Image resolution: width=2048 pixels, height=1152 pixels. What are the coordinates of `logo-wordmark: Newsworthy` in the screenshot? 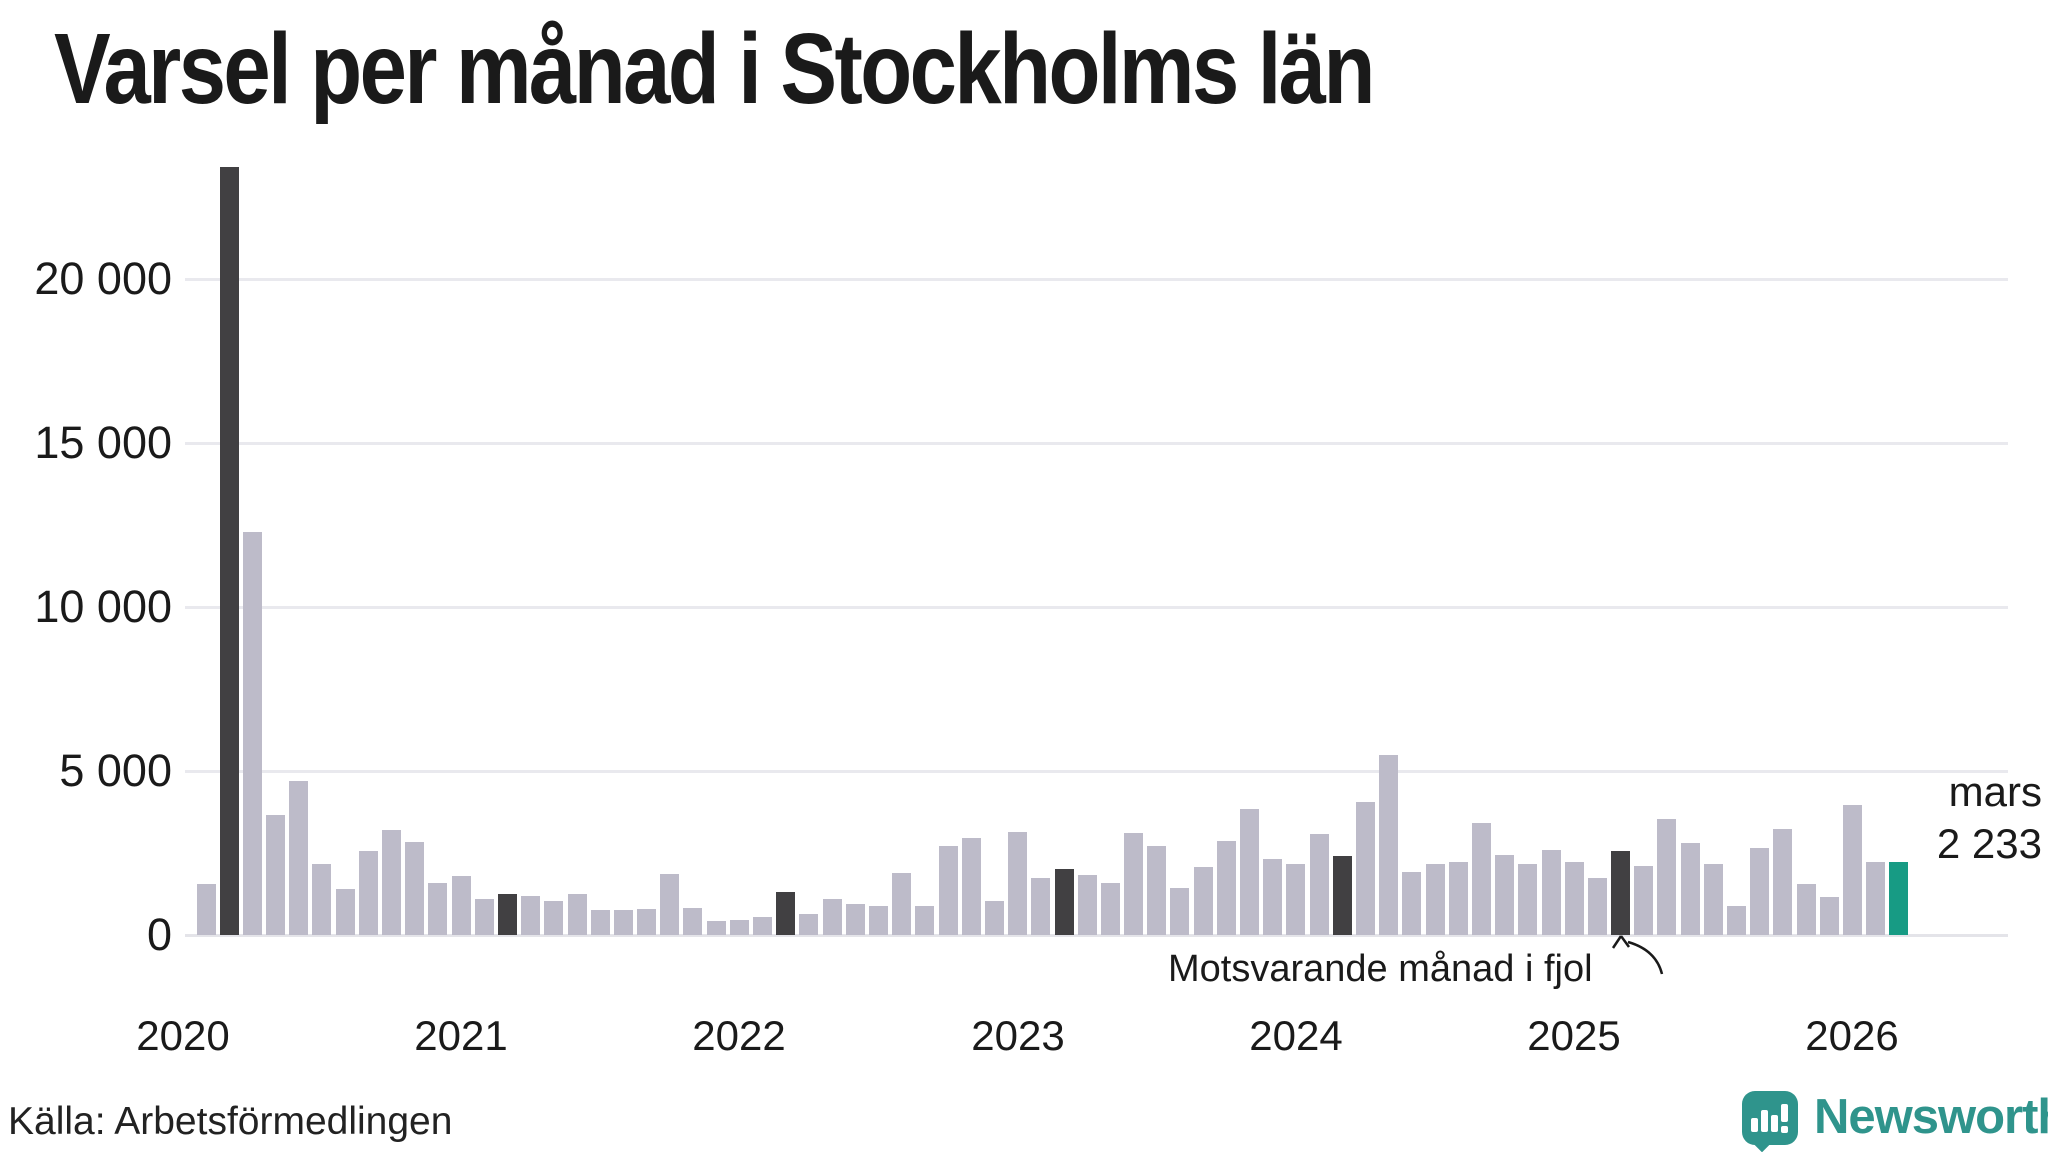 It's located at (1931, 1117).